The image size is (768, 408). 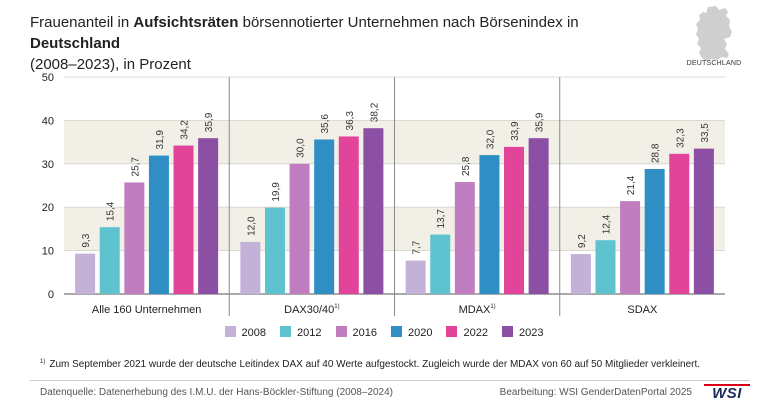 I want to click on y-tick-label: 0, so click(x=51, y=295).